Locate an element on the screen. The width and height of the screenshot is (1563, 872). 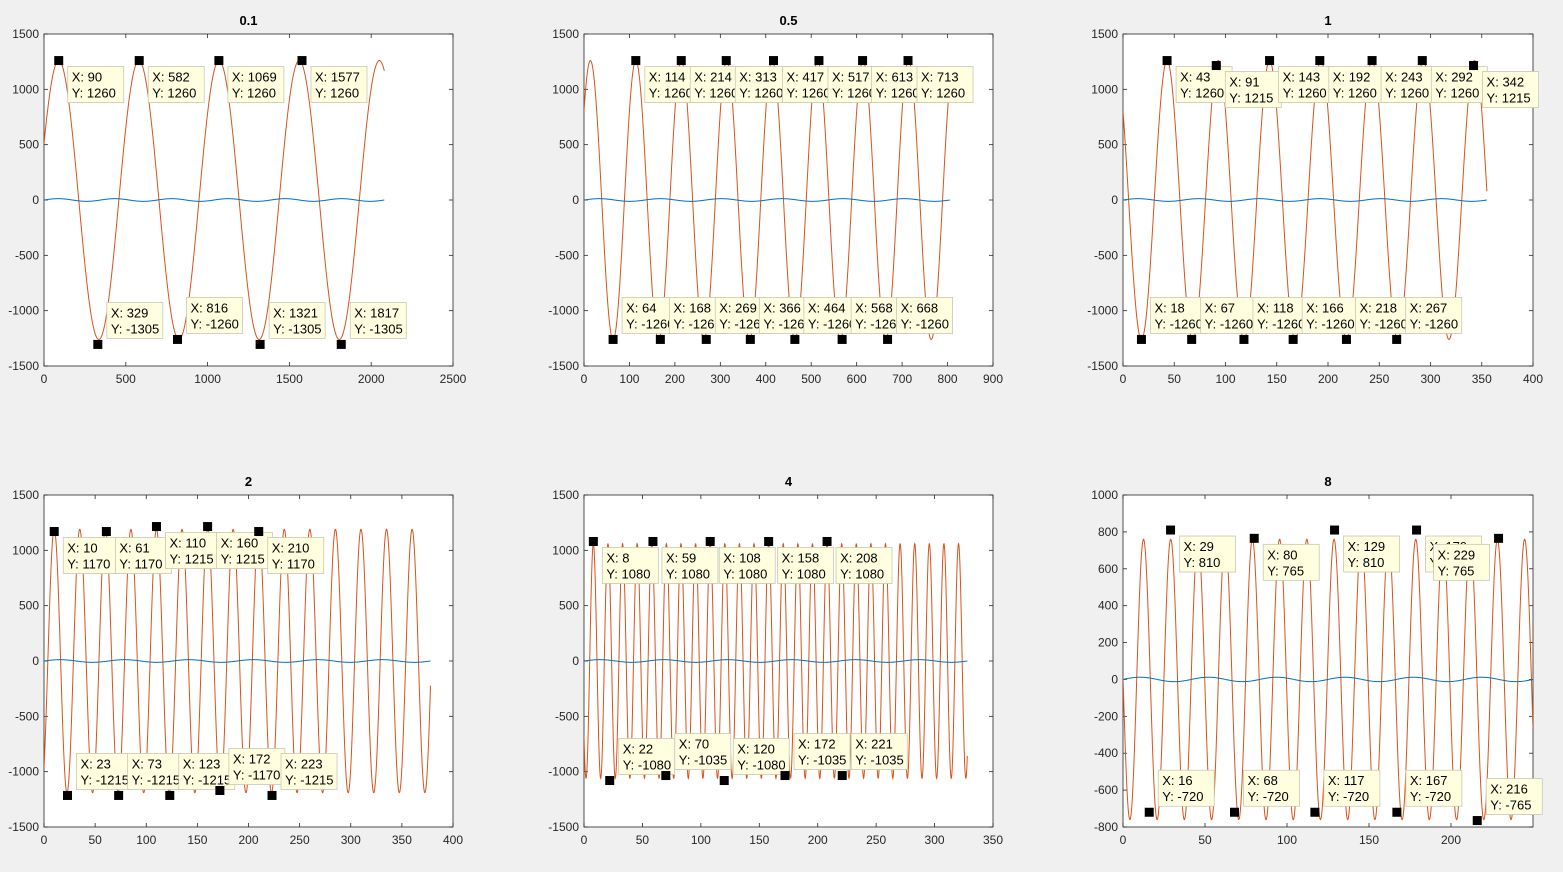
datatip: X: 29Y: 810 is located at coordinates (1201, 549).